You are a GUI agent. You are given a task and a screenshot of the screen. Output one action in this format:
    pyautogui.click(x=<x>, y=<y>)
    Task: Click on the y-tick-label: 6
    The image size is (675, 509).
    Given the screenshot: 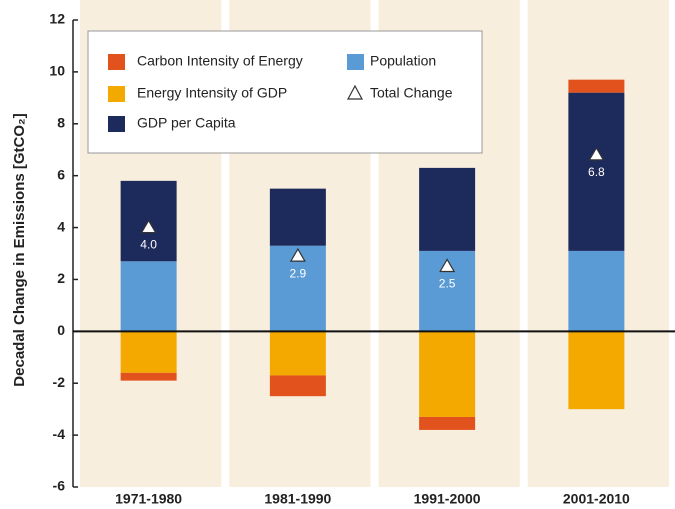 What is the action you would take?
    pyautogui.click(x=61, y=174)
    